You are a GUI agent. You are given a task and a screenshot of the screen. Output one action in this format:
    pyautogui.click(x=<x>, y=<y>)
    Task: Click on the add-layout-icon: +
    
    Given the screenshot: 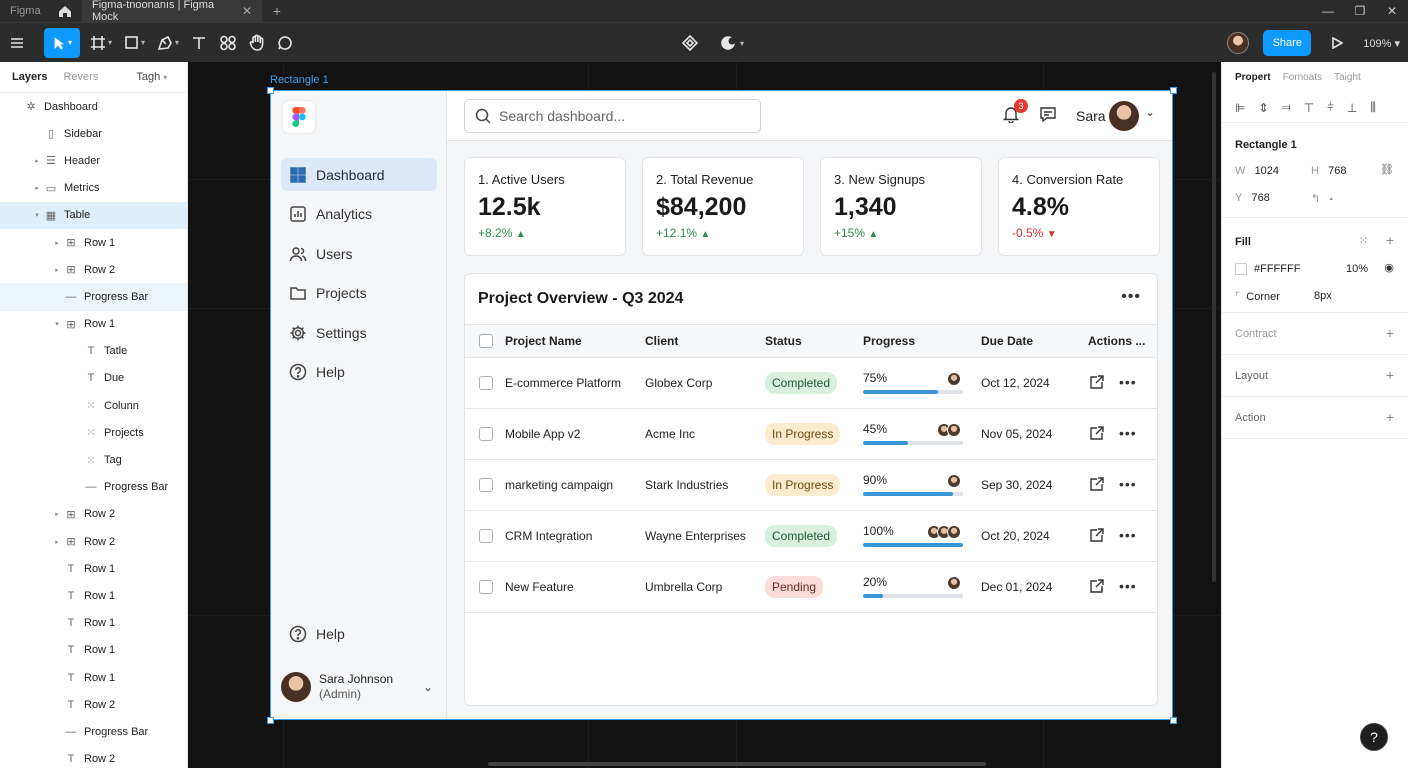 What is the action you would take?
    pyautogui.click(x=1389, y=375)
    